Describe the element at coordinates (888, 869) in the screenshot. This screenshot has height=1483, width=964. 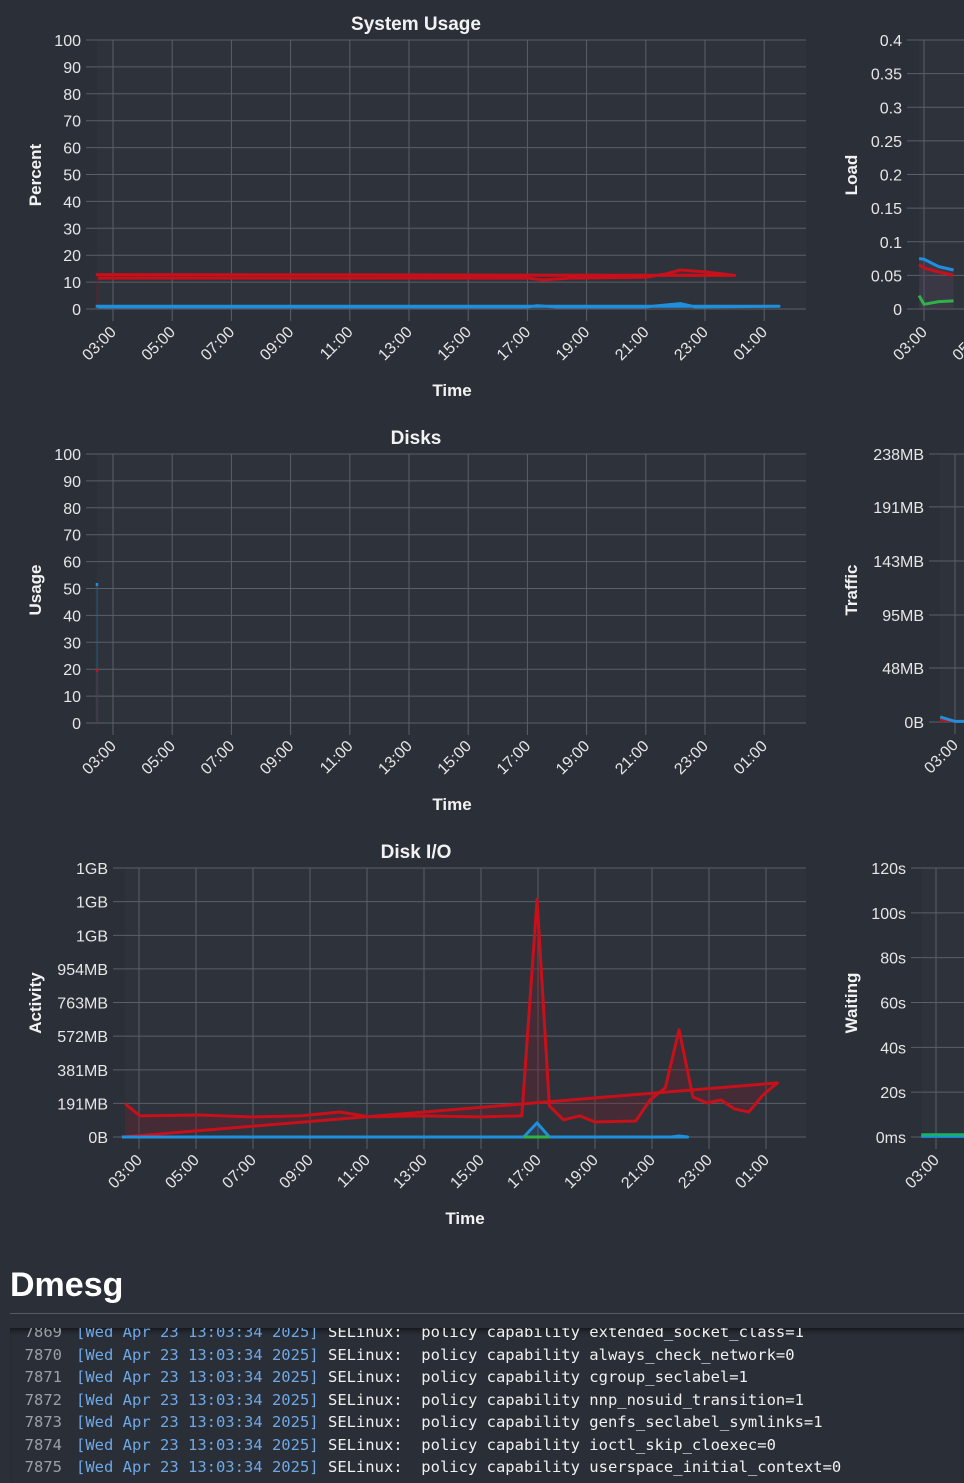
I see `y-tick-label: 120s` at that location.